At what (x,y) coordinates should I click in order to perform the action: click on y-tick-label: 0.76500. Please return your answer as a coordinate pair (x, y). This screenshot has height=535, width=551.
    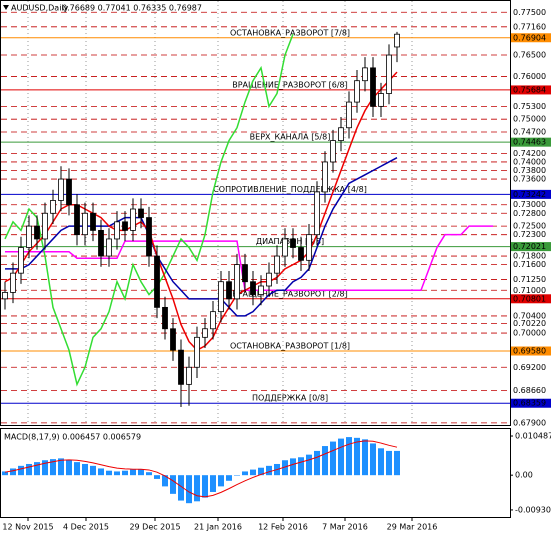
    Looking at the image, I should click on (529, 55).